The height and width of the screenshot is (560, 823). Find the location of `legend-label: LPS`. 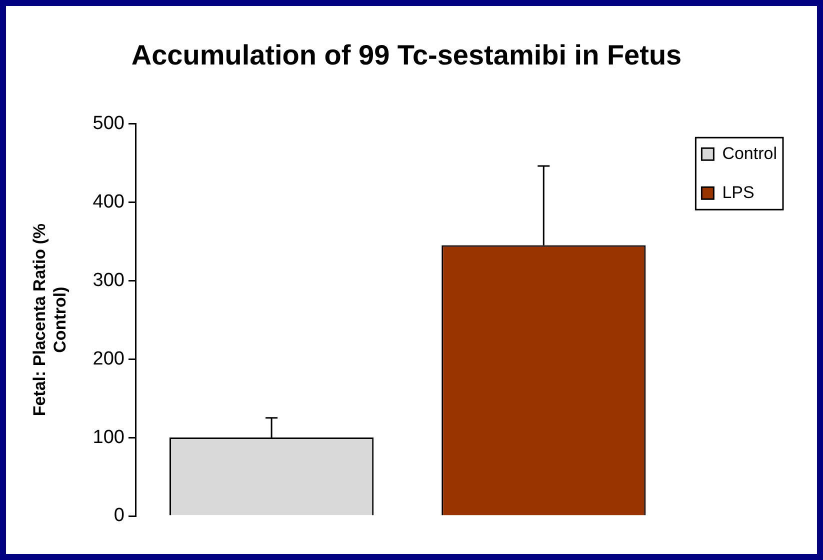

legend-label: LPS is located at coordinates (738, 192).